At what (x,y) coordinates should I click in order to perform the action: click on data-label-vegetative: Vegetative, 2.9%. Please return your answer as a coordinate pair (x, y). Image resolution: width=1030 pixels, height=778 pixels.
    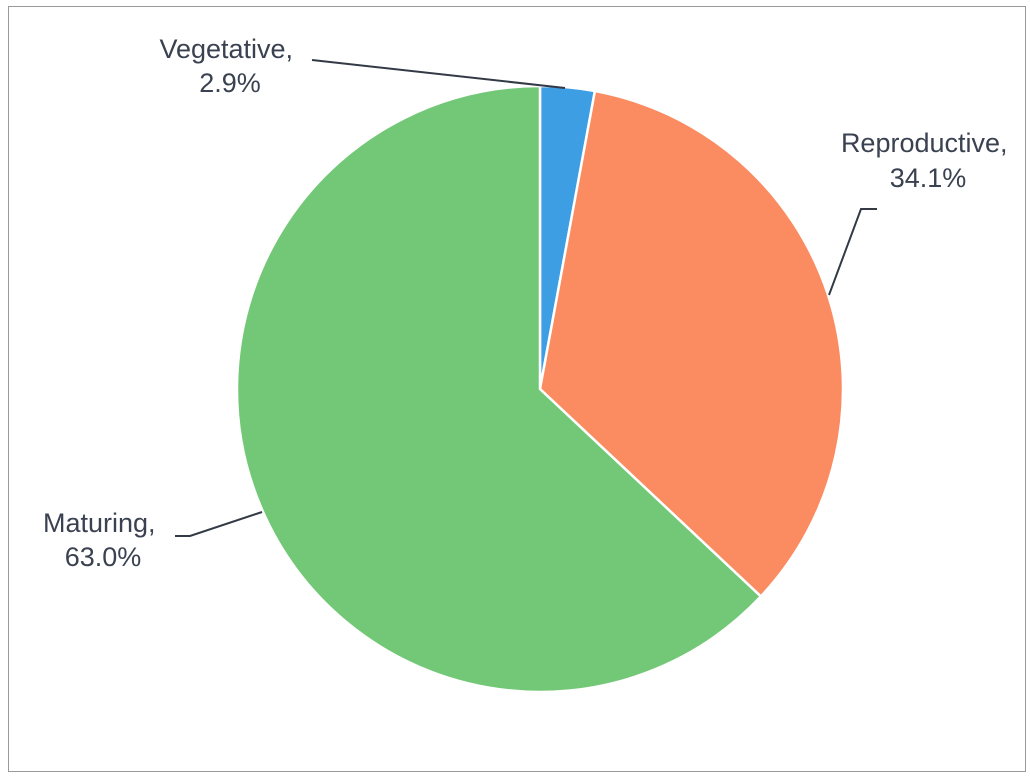
    Looking at the image, I should click on (229, 66).